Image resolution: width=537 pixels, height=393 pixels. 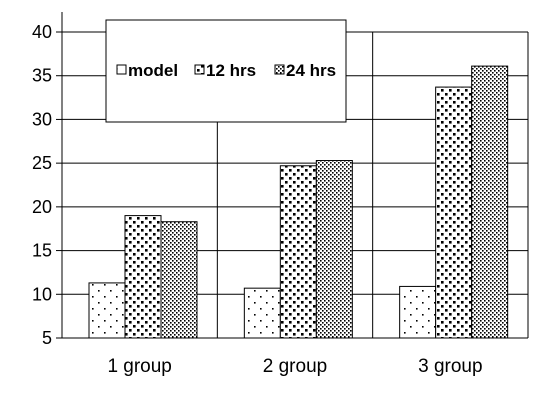 What do you see at coordinates (42, 76) in the screenshot?
I see `y-tick-label: 35` at bounding box center [42, 76].